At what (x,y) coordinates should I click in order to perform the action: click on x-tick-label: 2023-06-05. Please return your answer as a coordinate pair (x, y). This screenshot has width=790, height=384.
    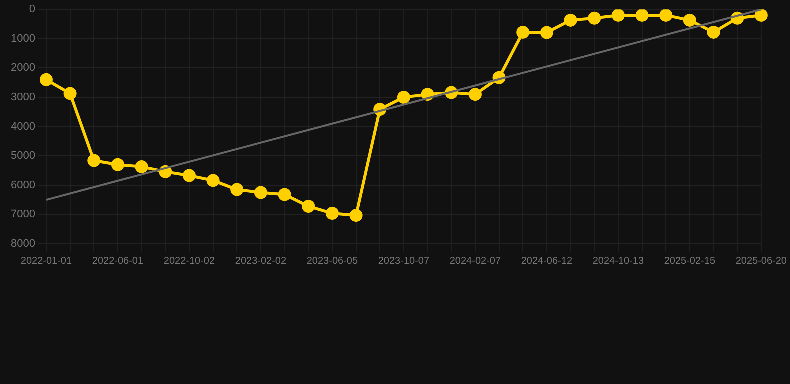
    Looking at the image, I should click on (332, 261).